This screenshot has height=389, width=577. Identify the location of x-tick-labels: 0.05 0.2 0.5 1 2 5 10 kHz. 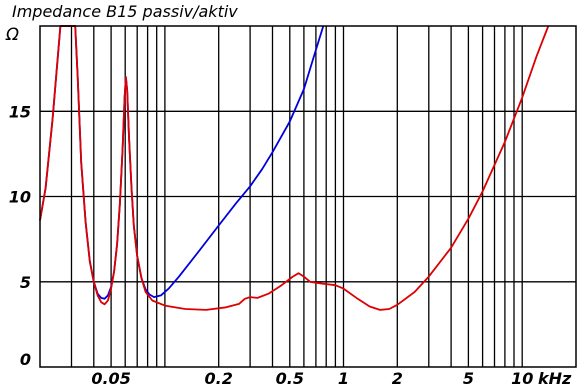
(331, 378).